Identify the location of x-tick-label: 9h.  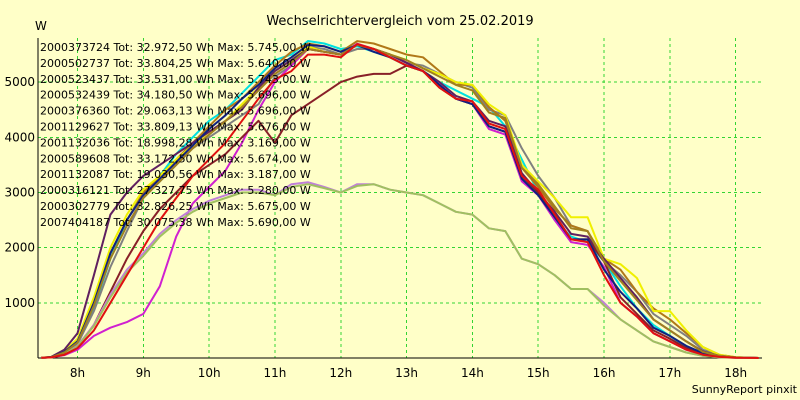
(143, 373).